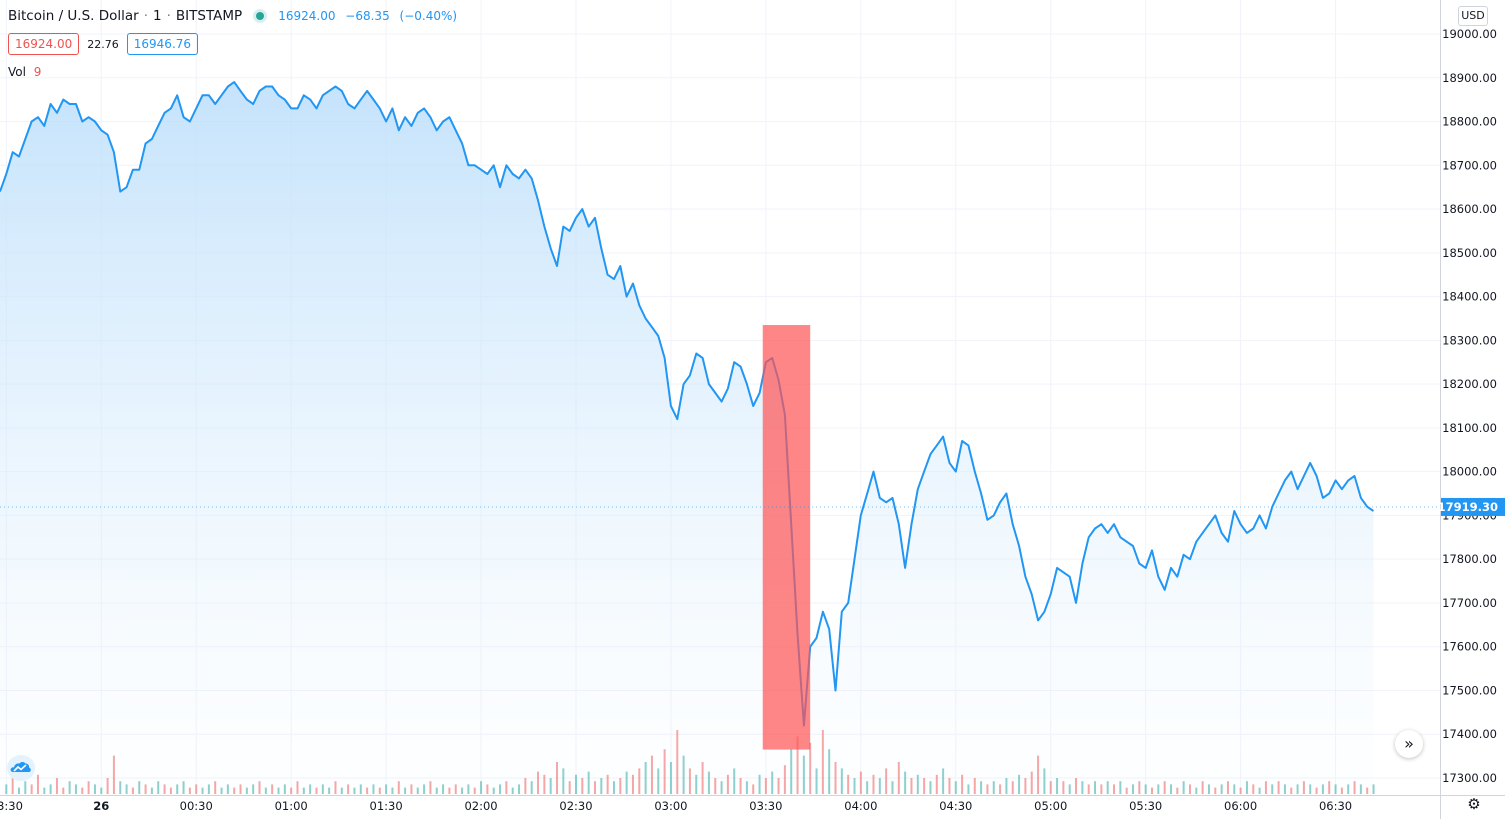 The image size is (1505, 819). What do you see at coordinates (1473, 16) in the screenshot?
I see `currency-button: USD` at bounding box center [1473, 16].